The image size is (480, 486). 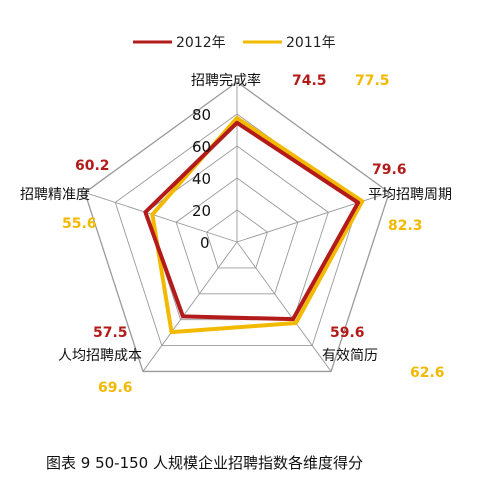 I want to click on radial-tick-labels: 0 20 40 60 80, so click(x=201, y=179).